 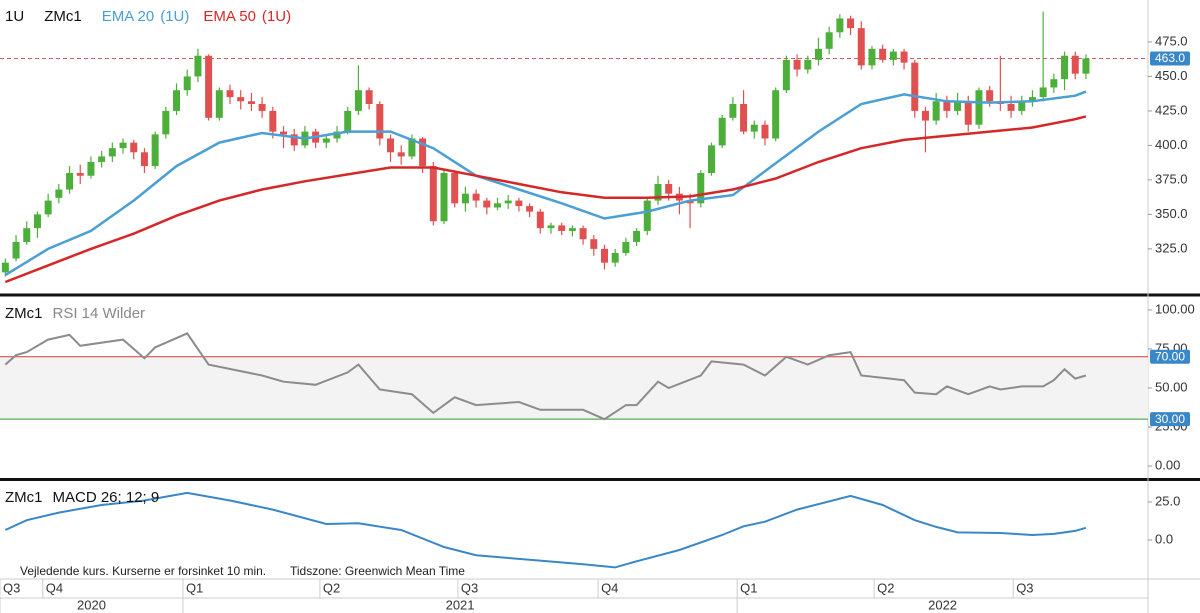 I want to click on y-tick-label: 0.00, so click(x=1167, y=464).